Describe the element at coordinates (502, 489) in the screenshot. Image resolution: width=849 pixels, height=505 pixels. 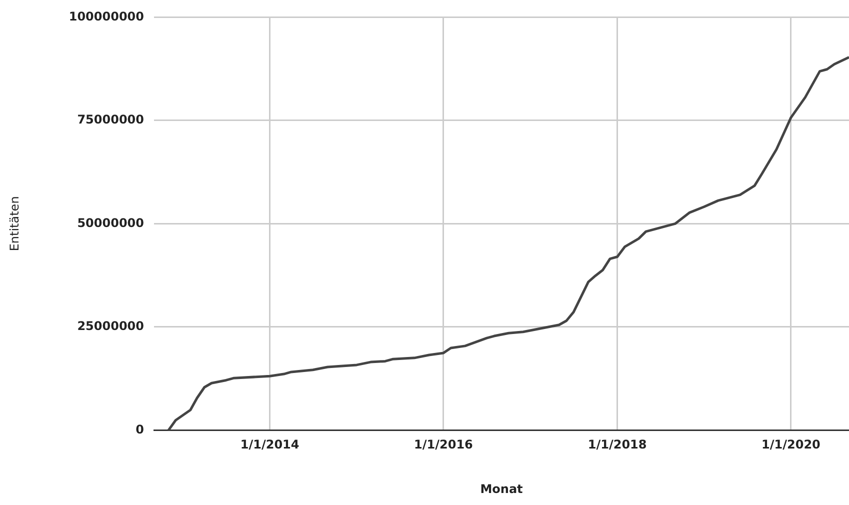
I see `x-axis-title: Monat` at that location.